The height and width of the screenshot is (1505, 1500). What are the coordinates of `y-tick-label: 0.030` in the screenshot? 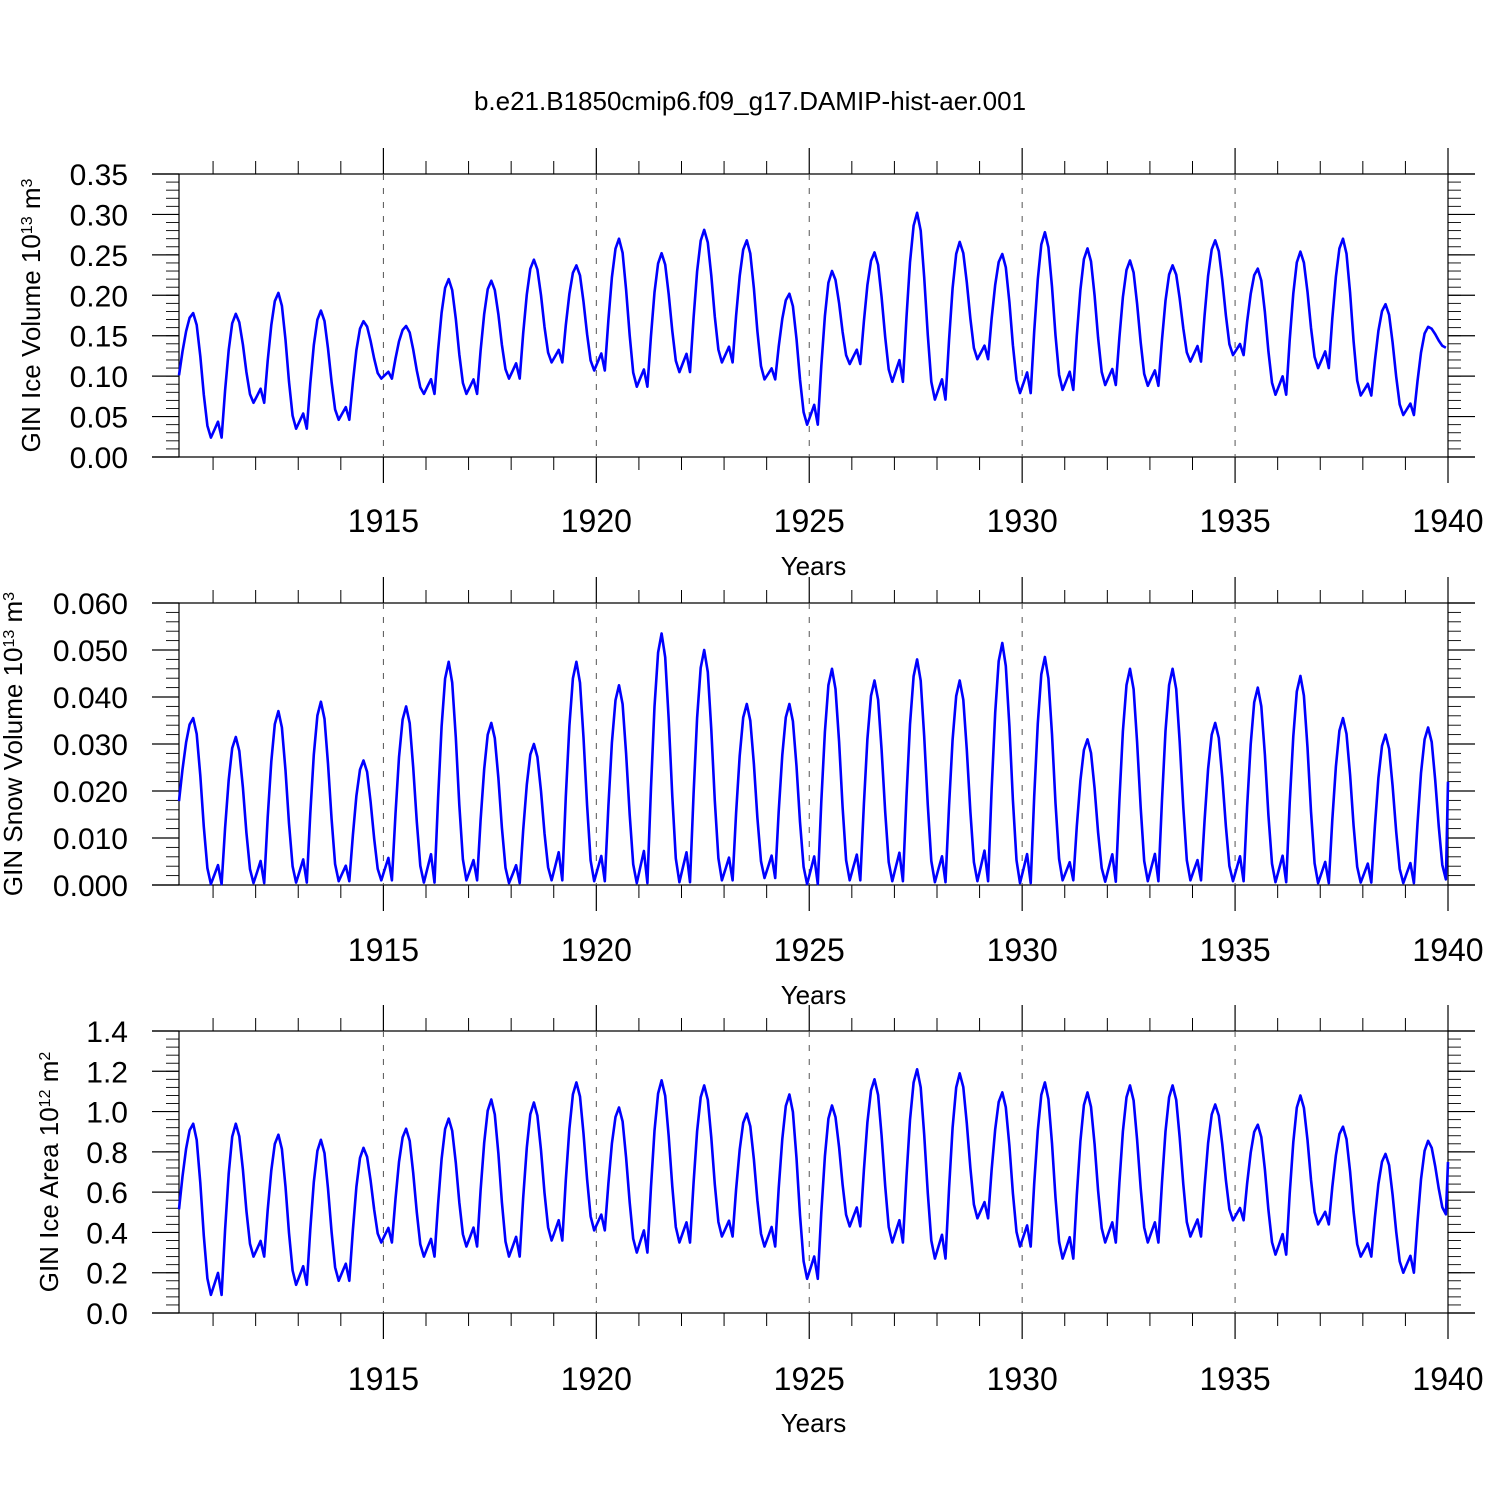 It's located at (90, 745).